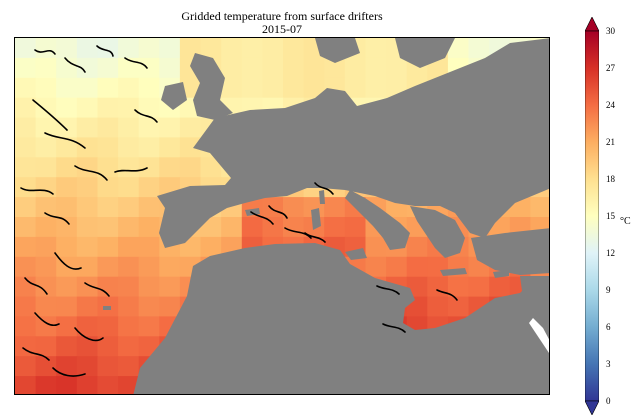  Describe the element at coordinates (377, 220) in the screenshot. I see `italy-peninsula` at that location.